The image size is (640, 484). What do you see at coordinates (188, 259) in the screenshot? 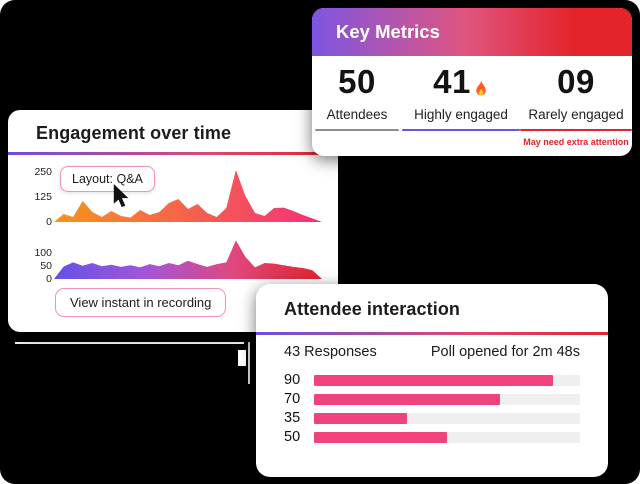
I see `engagement-area-chart-bottom` at bounding box center [188, 259].